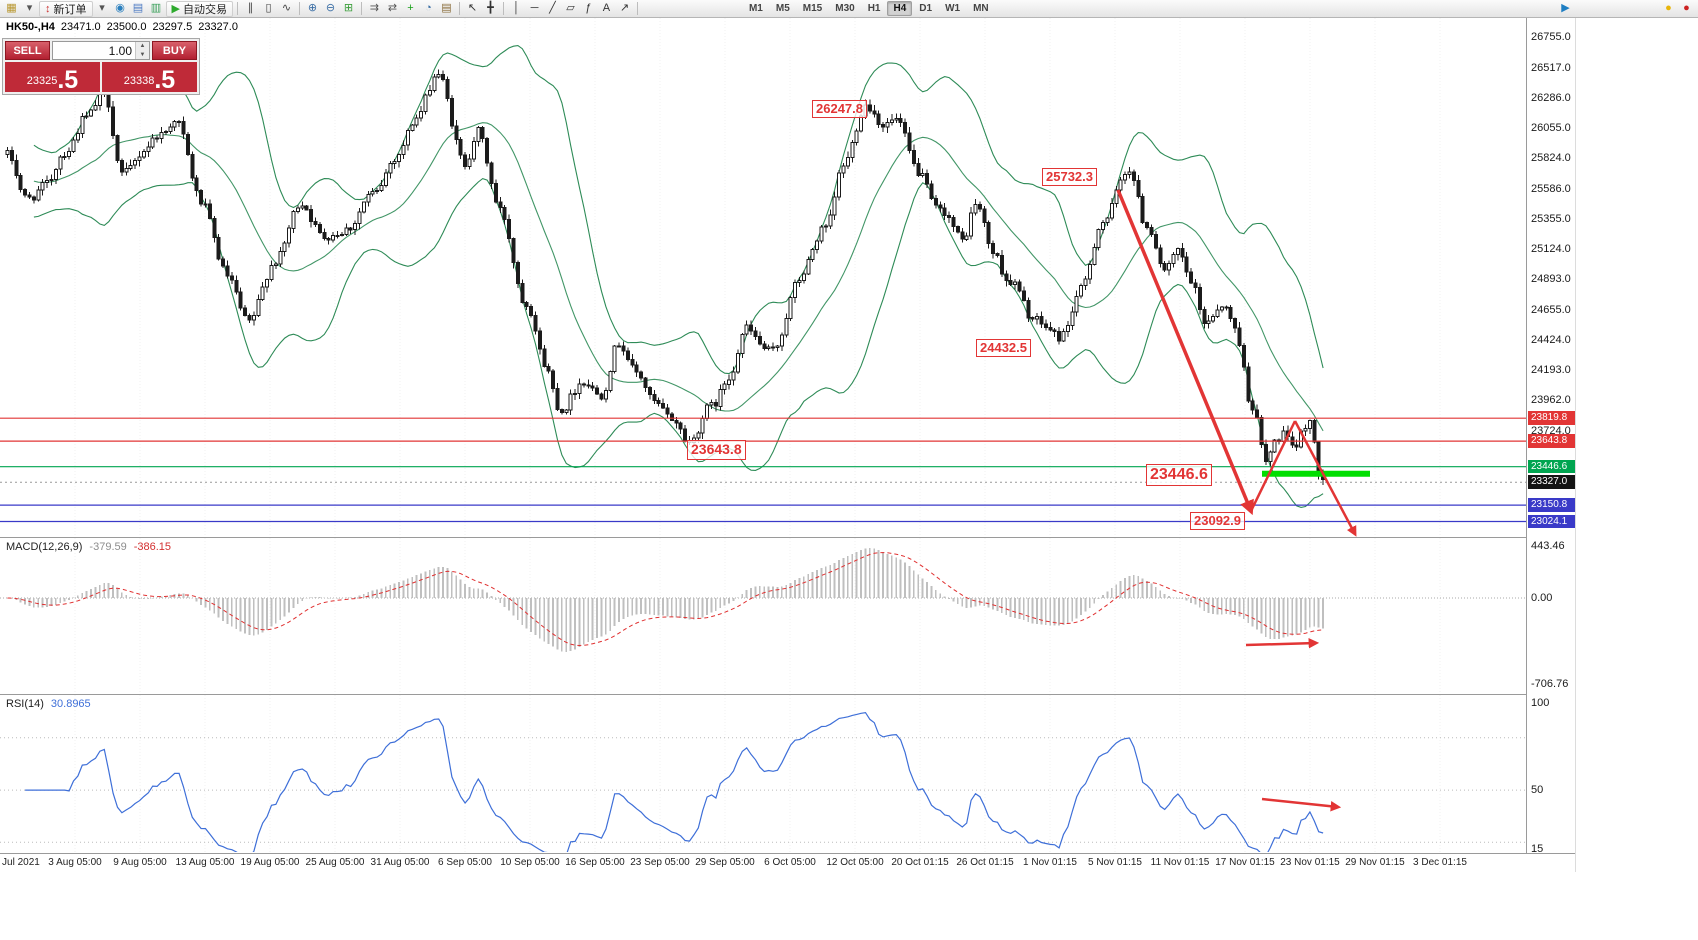 The height and width of the screenshot is (940, 1698). What do you see at coordinates (472, 8) in the screenshot?
I see `cursor-icon: ↖` at bounding box center [472, 8].